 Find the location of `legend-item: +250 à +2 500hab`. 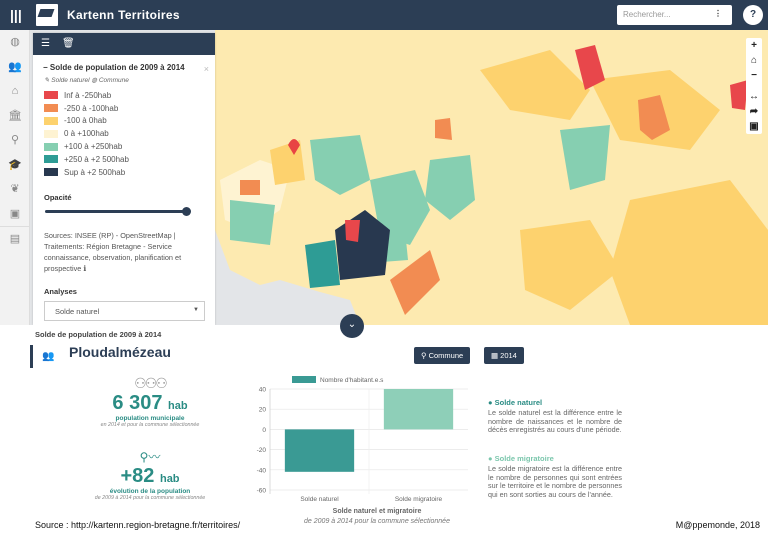

legend-item: +250 à +2 500hab is located at coordinates (129, 159).